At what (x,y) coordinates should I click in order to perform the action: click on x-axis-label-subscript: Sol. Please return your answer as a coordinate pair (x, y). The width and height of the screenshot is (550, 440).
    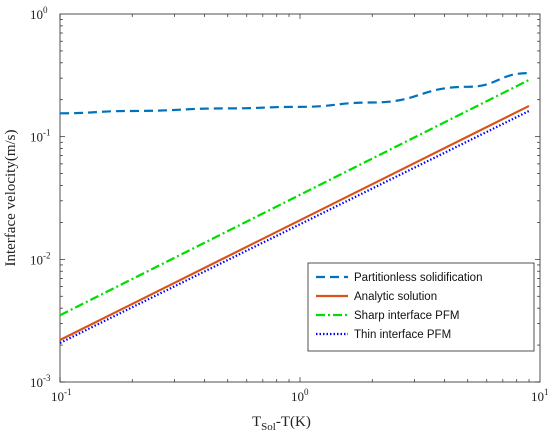
    Looking at the image, I should click on (268, 427).